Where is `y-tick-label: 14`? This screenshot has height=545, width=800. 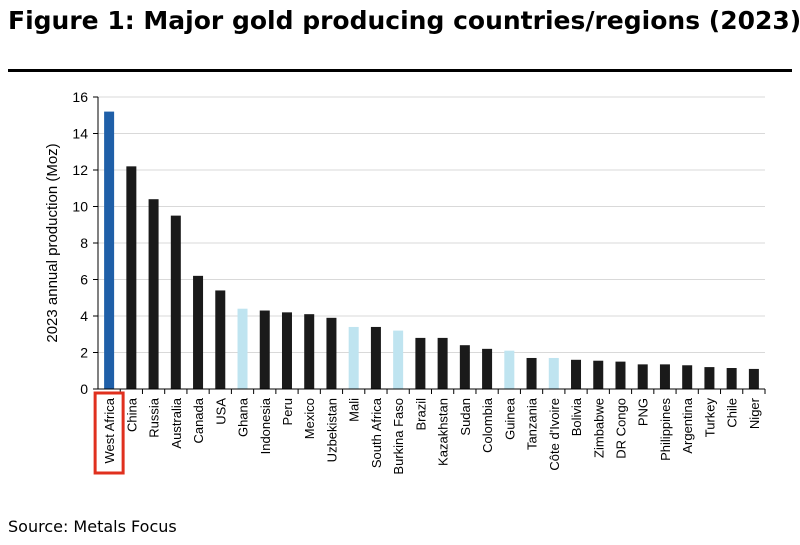 y-tick-label: 14 is located at coordinates (80, 134).